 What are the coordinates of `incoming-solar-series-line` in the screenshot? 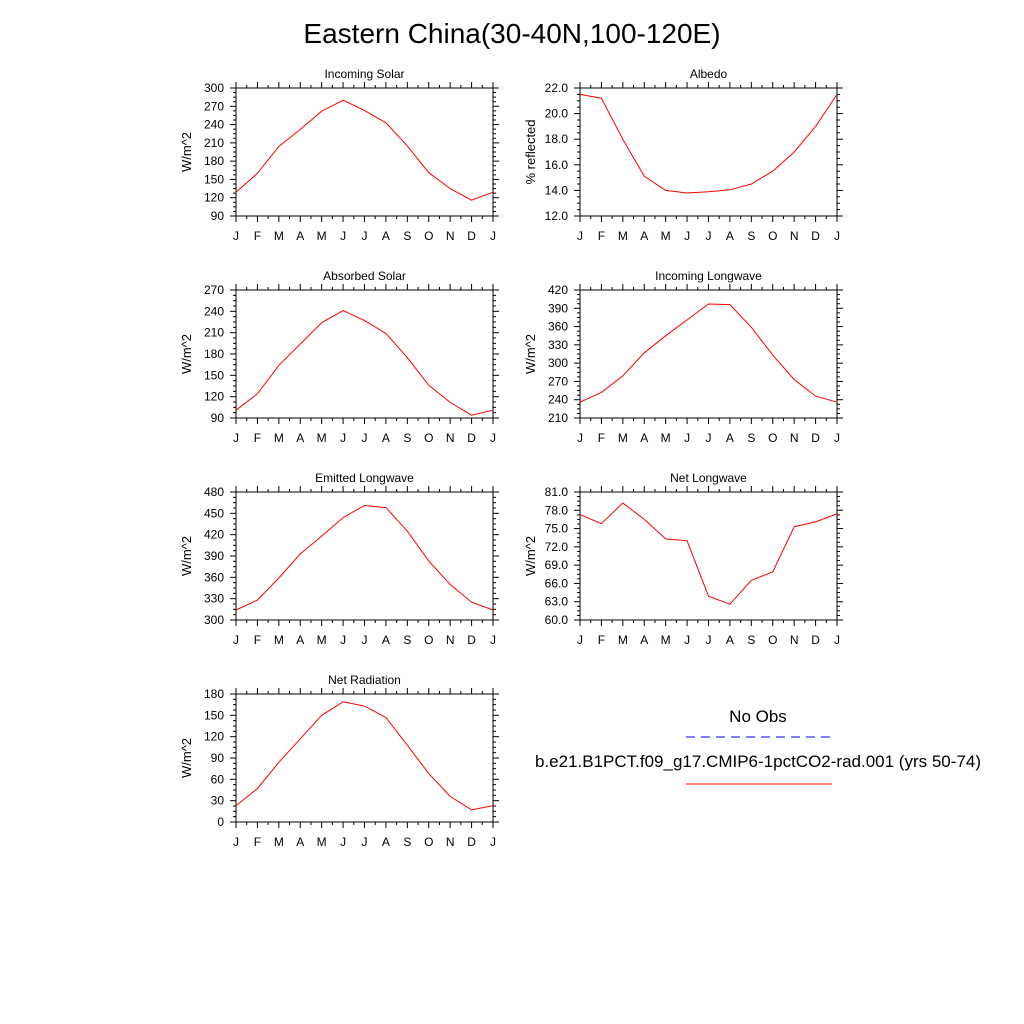 It's located at (364, 150).